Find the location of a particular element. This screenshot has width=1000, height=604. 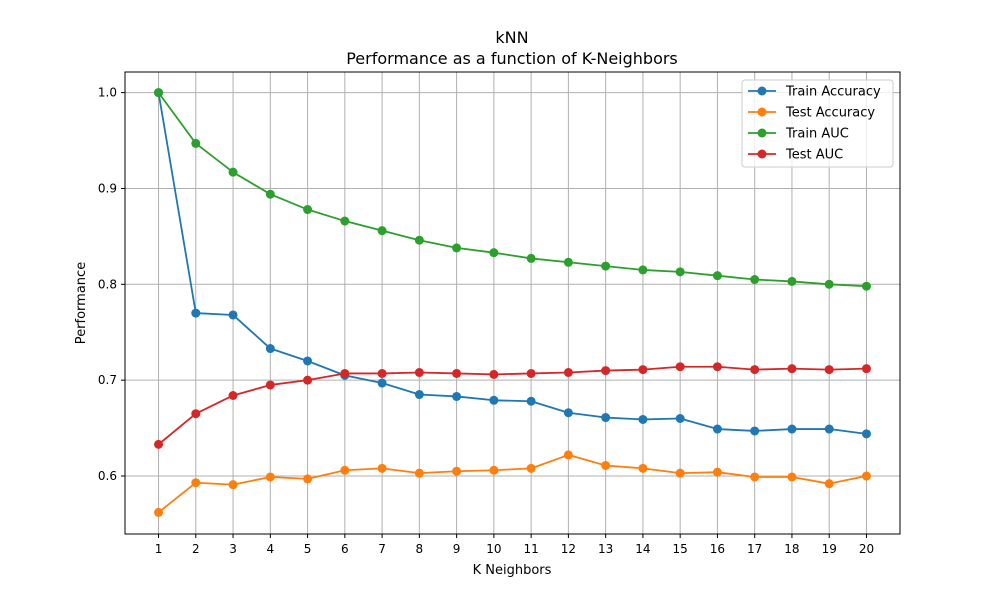

series-line-test-auc is located at coordinates (512, 405).